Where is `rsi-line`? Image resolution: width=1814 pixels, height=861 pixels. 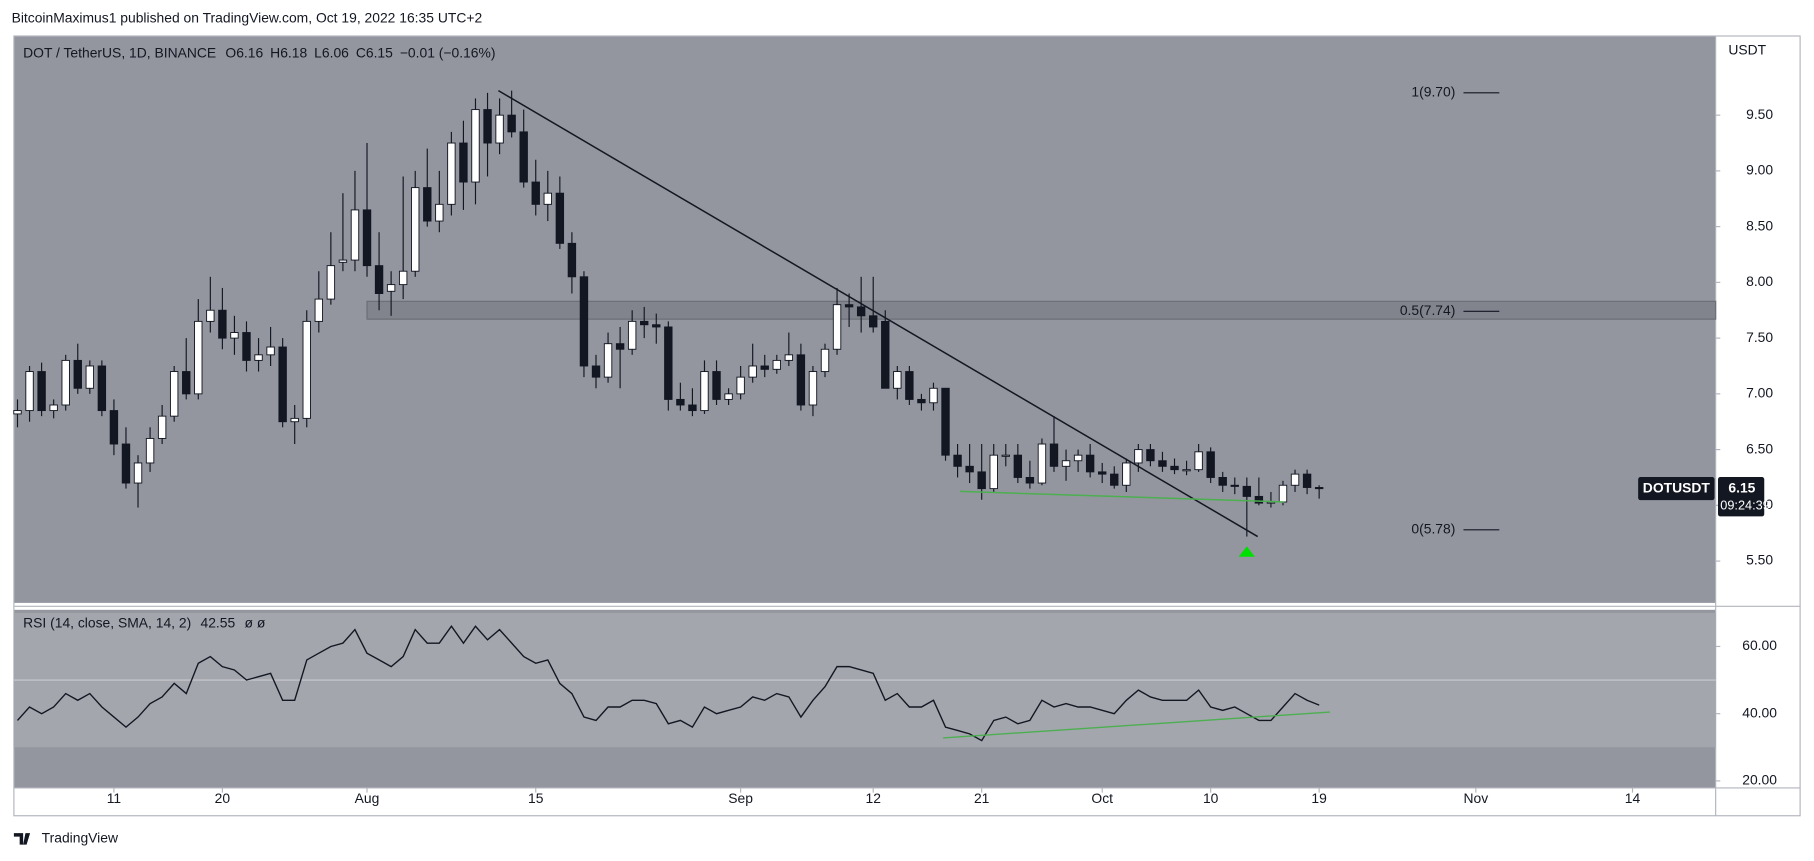
rsi-line is located at coordinates (668, 683).